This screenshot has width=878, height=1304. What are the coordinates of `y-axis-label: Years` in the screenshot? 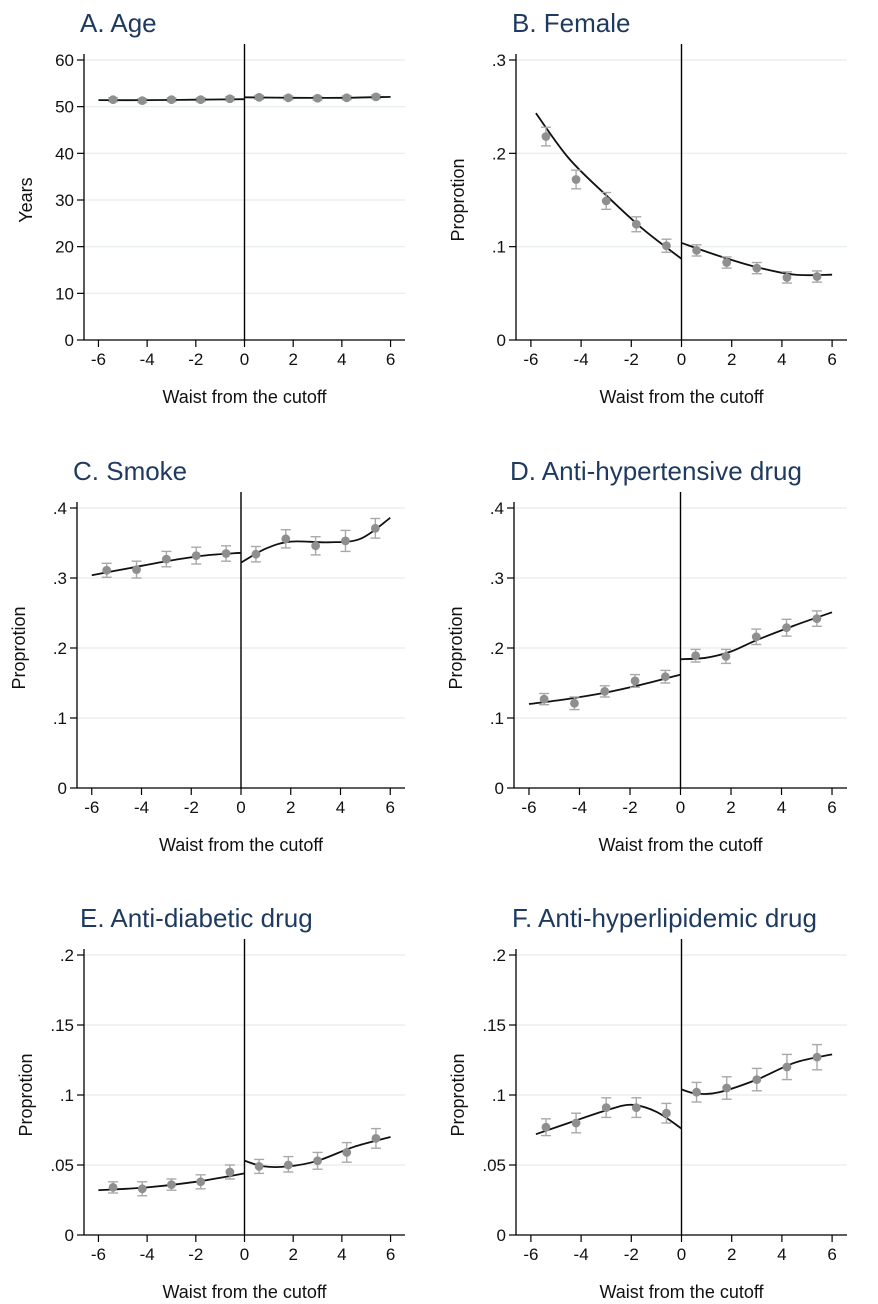 It's located at (26, 199).